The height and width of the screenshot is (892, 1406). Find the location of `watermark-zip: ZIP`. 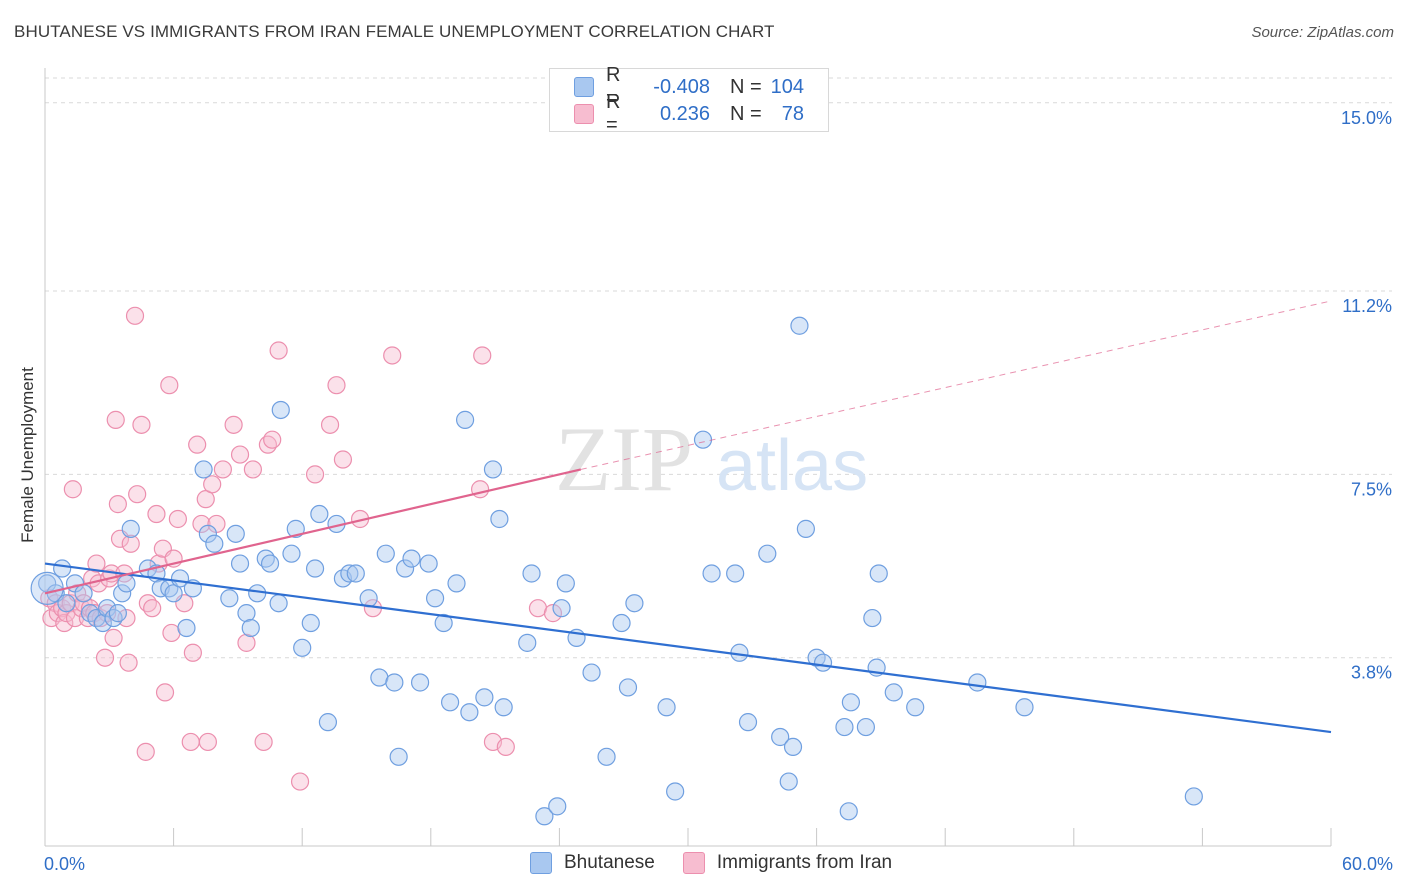

watermark-zip: ZIP is located at coordinates (624, 459).